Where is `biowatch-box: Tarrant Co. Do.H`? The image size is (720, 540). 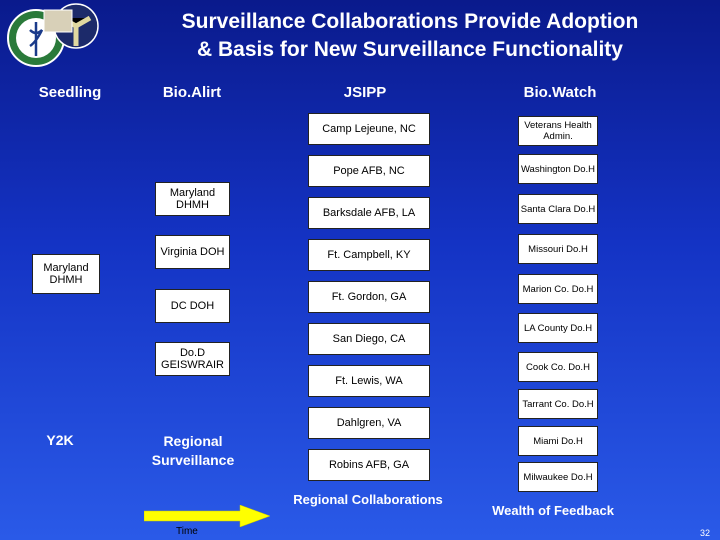
biowatch-box: Tarrant Co. Do.H is located at coordinates (558, 404).